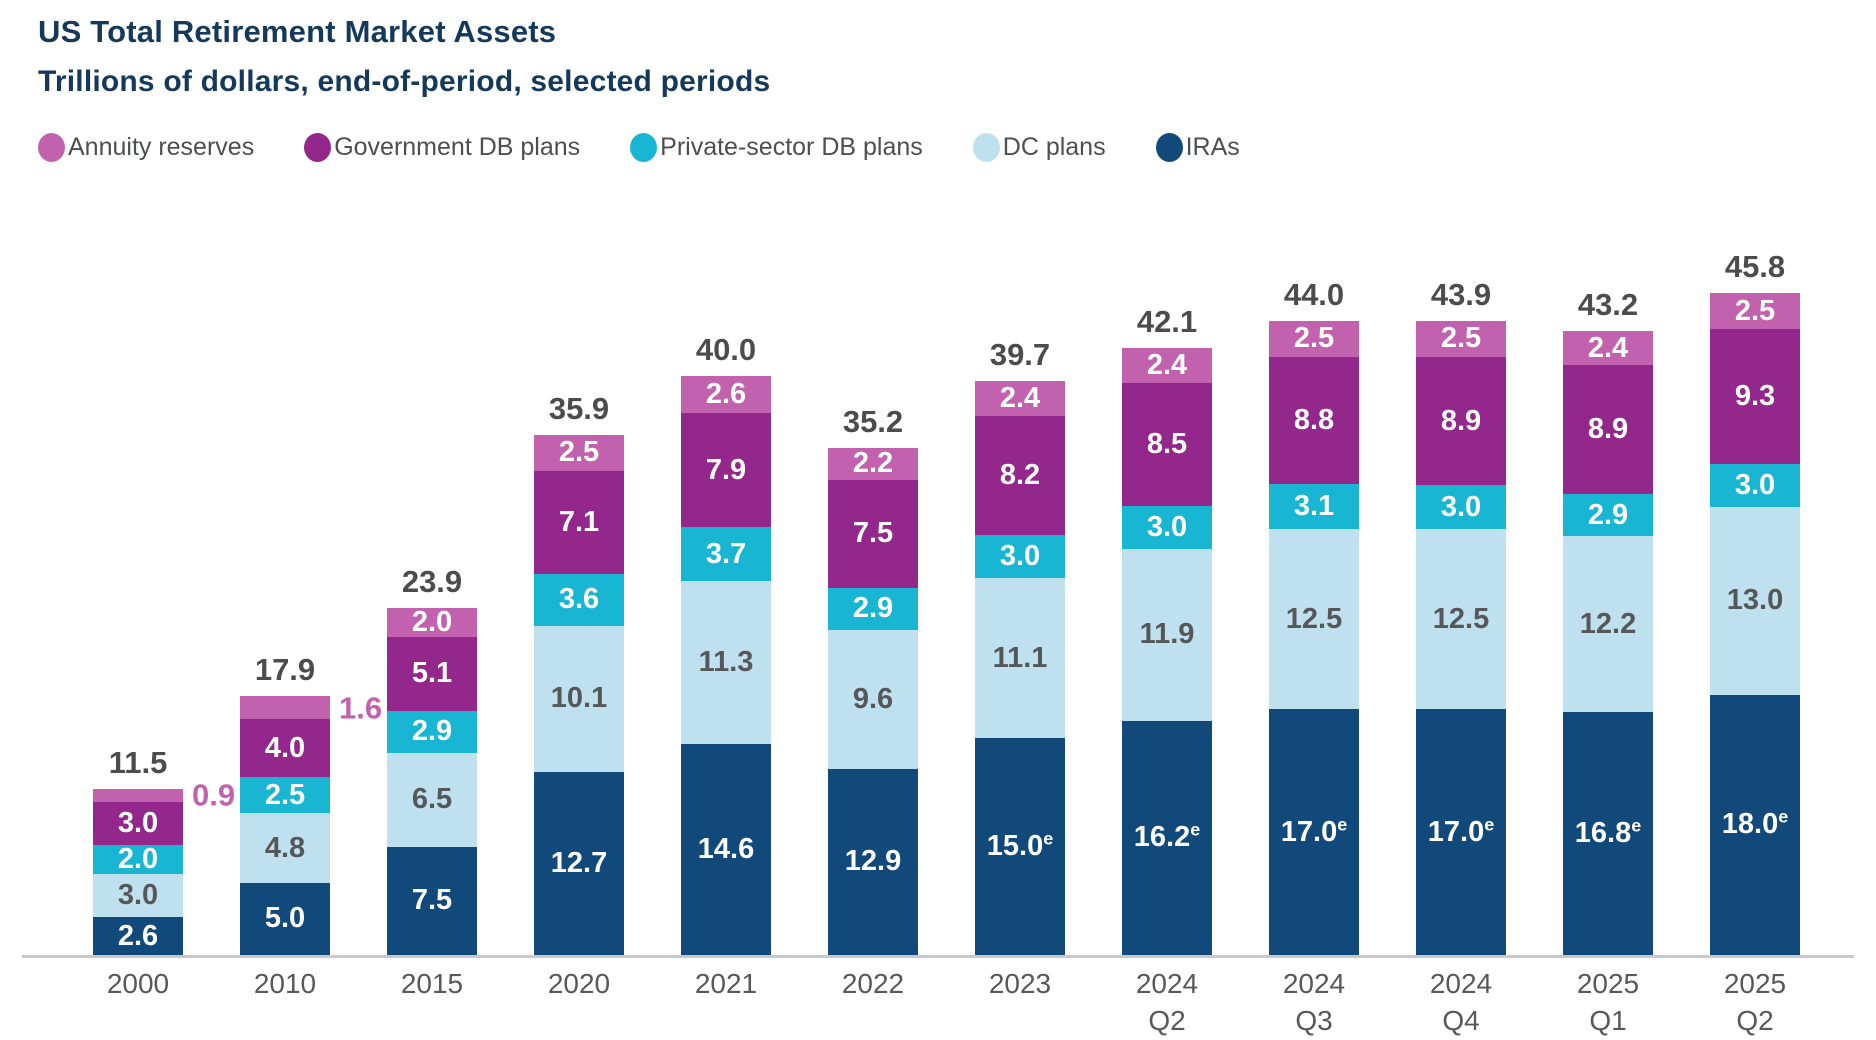 The image size is (1876, 1040). I want to click on x-axis-label-line: 2022, so click(873, 983).